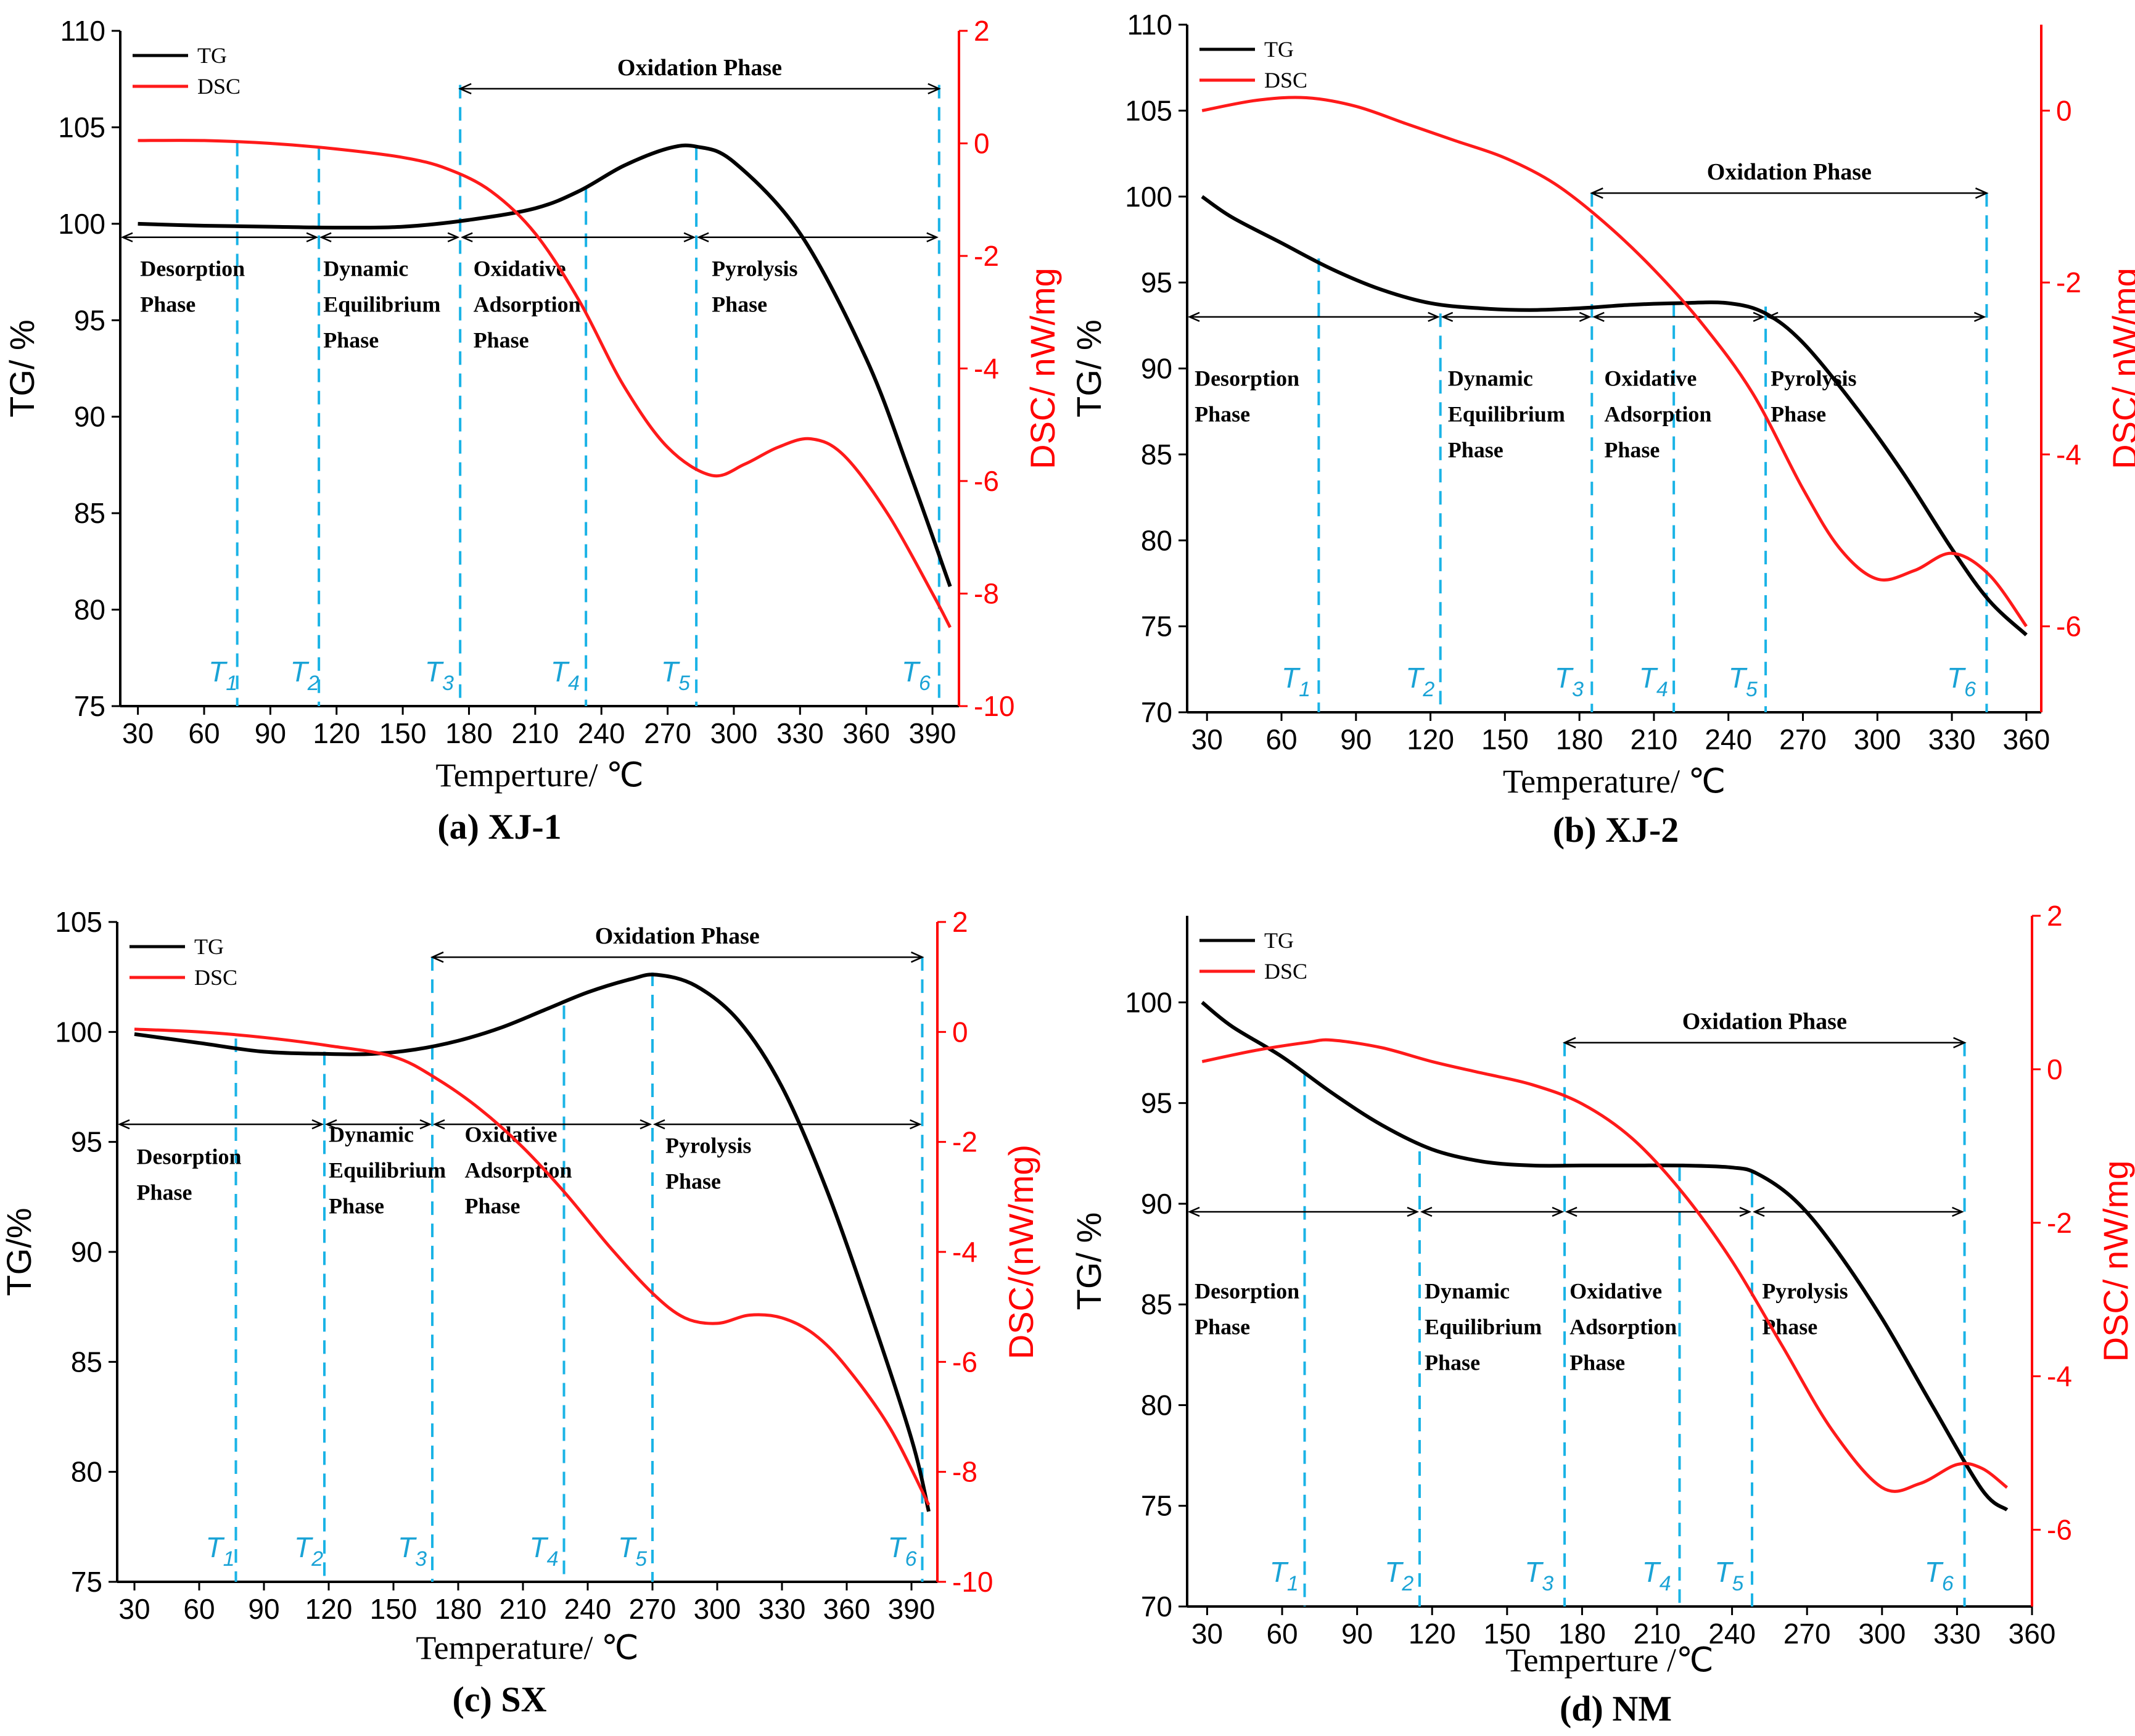  What do you see at coordinates (1156, 1607) in the screenshot?
I see `y-left-tick-label: 70` at bounding box center [1156, 1607].